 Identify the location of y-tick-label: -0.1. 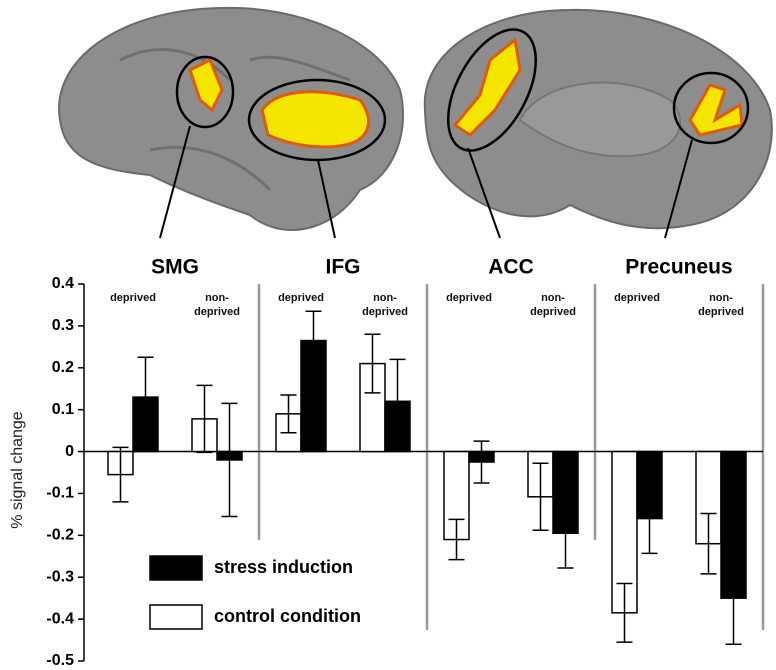
(60, 493).